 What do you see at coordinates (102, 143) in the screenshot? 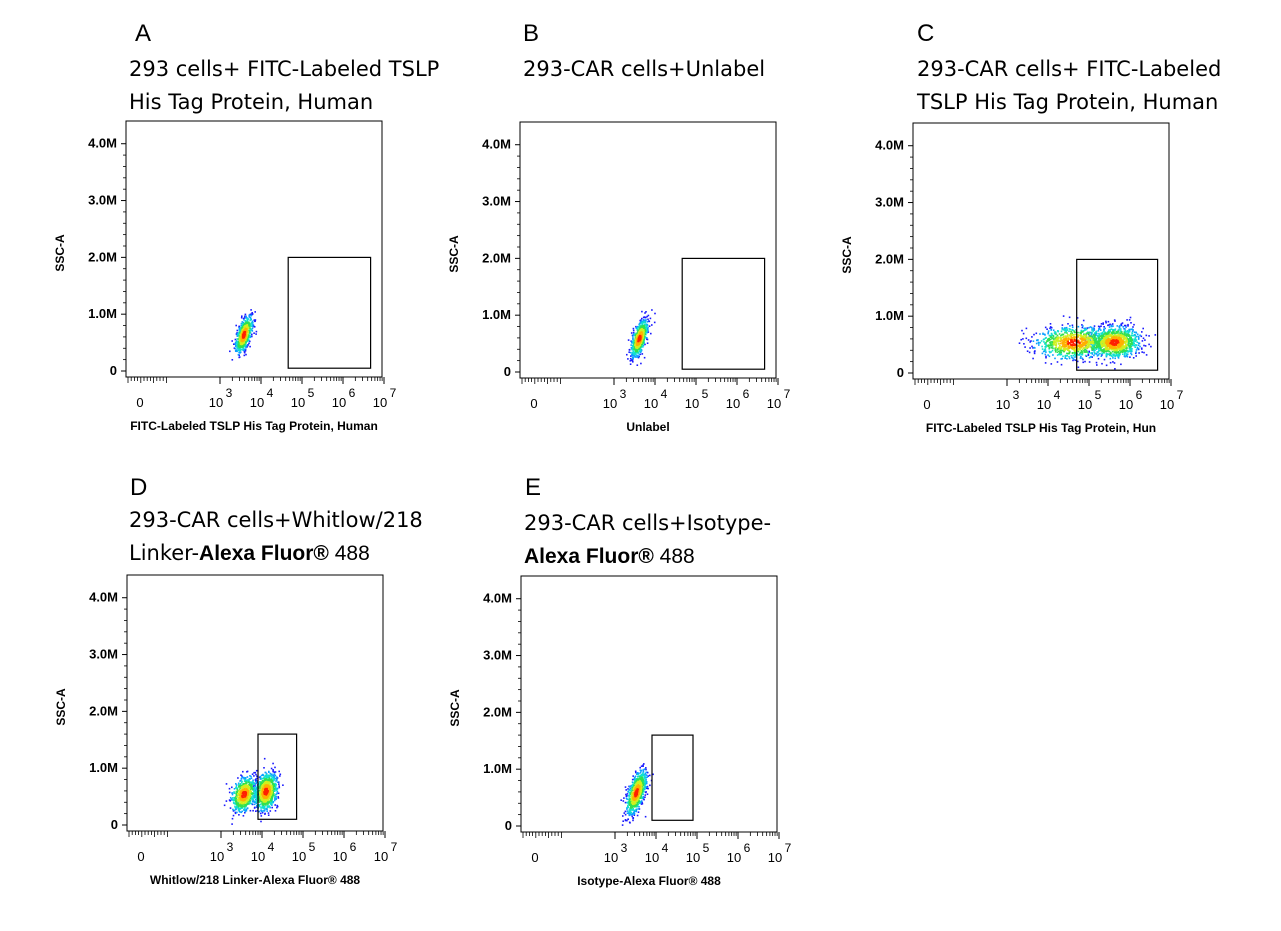
I see `y-tick-label: 4.0M` at bounding box center [102, 143].